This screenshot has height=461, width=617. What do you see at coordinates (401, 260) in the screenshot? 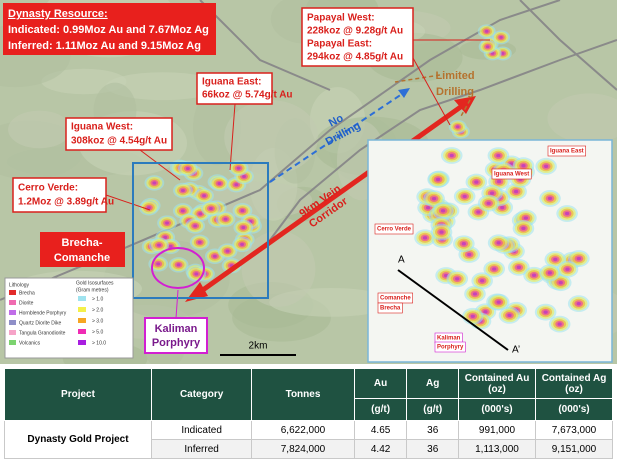
I see `section-label: A` at bounding box center [401, 260].